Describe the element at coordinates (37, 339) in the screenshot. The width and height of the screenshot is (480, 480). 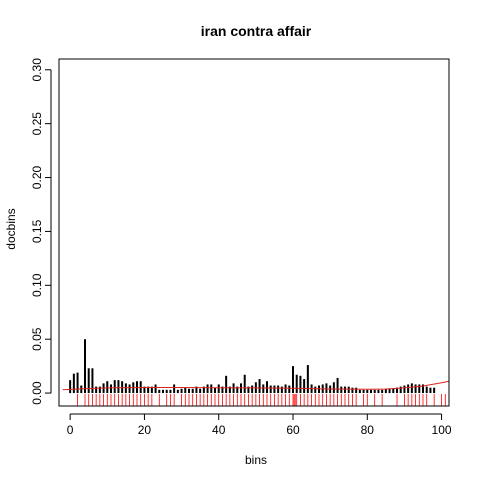
I see `y-tick-label-1: 0.05` at that location.